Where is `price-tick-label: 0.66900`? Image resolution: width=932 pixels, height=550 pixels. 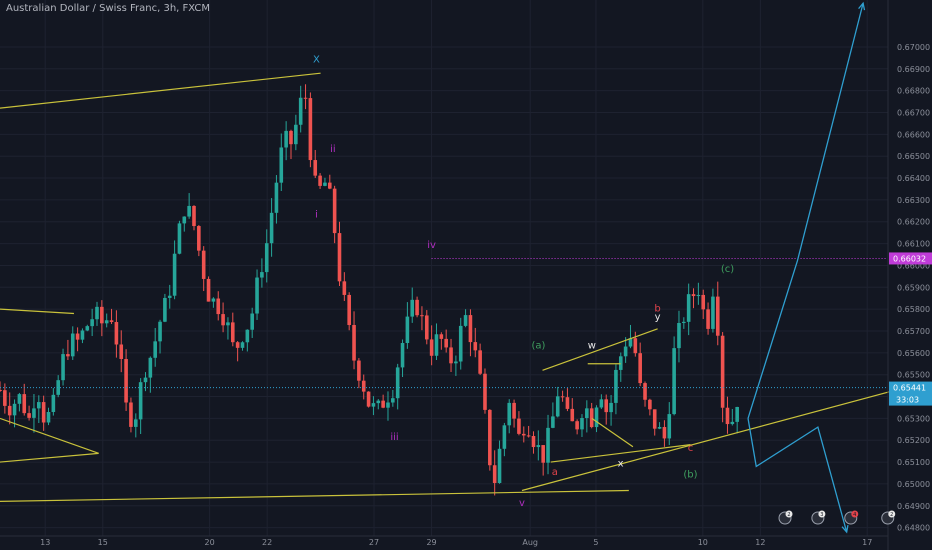 price-tick-label: 0.66900 is located at coordinates (913, 69).